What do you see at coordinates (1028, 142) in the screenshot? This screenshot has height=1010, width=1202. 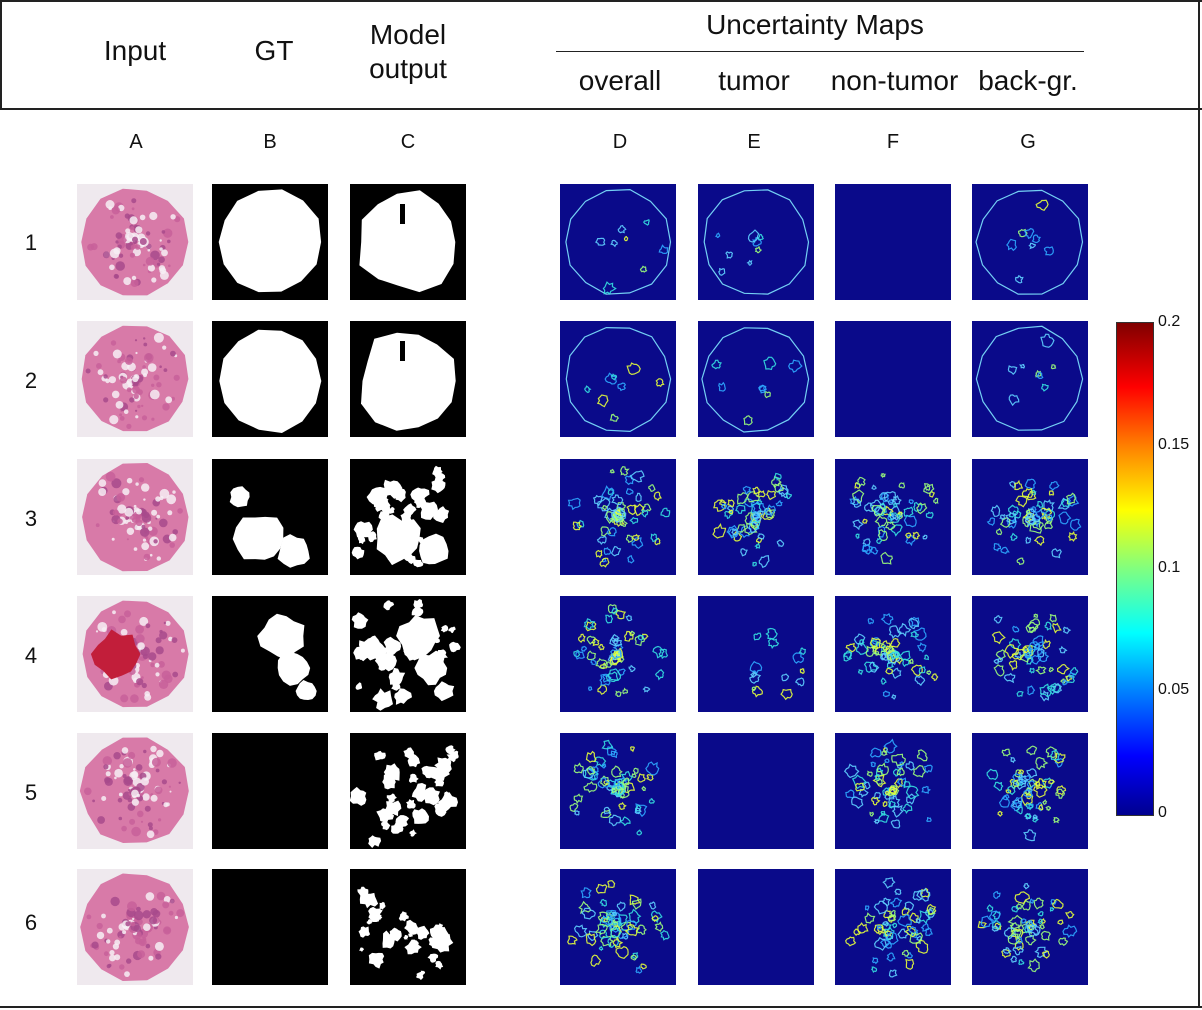 I see `col-letter-g: G` at bounding box center [1028, 142].